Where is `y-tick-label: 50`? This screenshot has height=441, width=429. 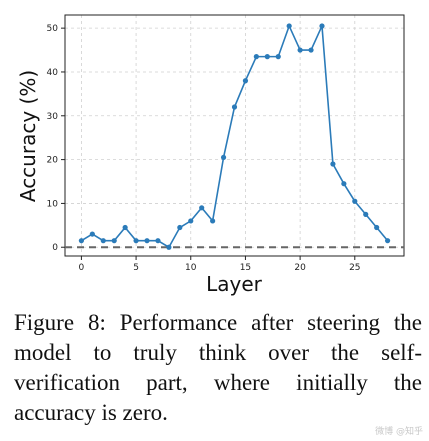
y-tick-label: 50 is located at coordinates (53, 29).